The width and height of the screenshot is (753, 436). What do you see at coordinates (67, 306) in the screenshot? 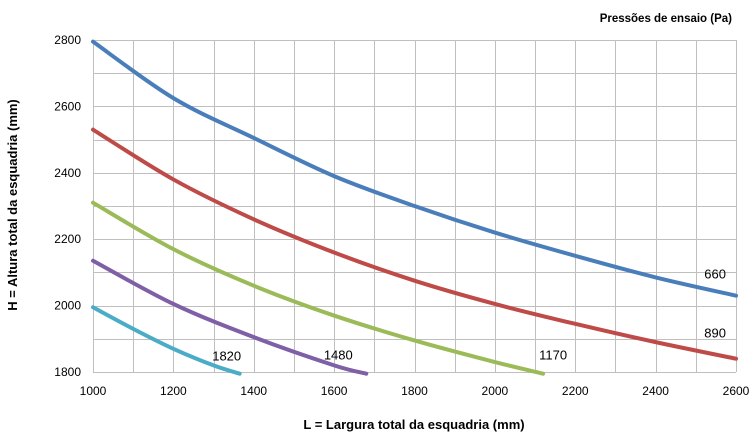
I see `y-tick-label: 2000` at bounding box center [67, 306].